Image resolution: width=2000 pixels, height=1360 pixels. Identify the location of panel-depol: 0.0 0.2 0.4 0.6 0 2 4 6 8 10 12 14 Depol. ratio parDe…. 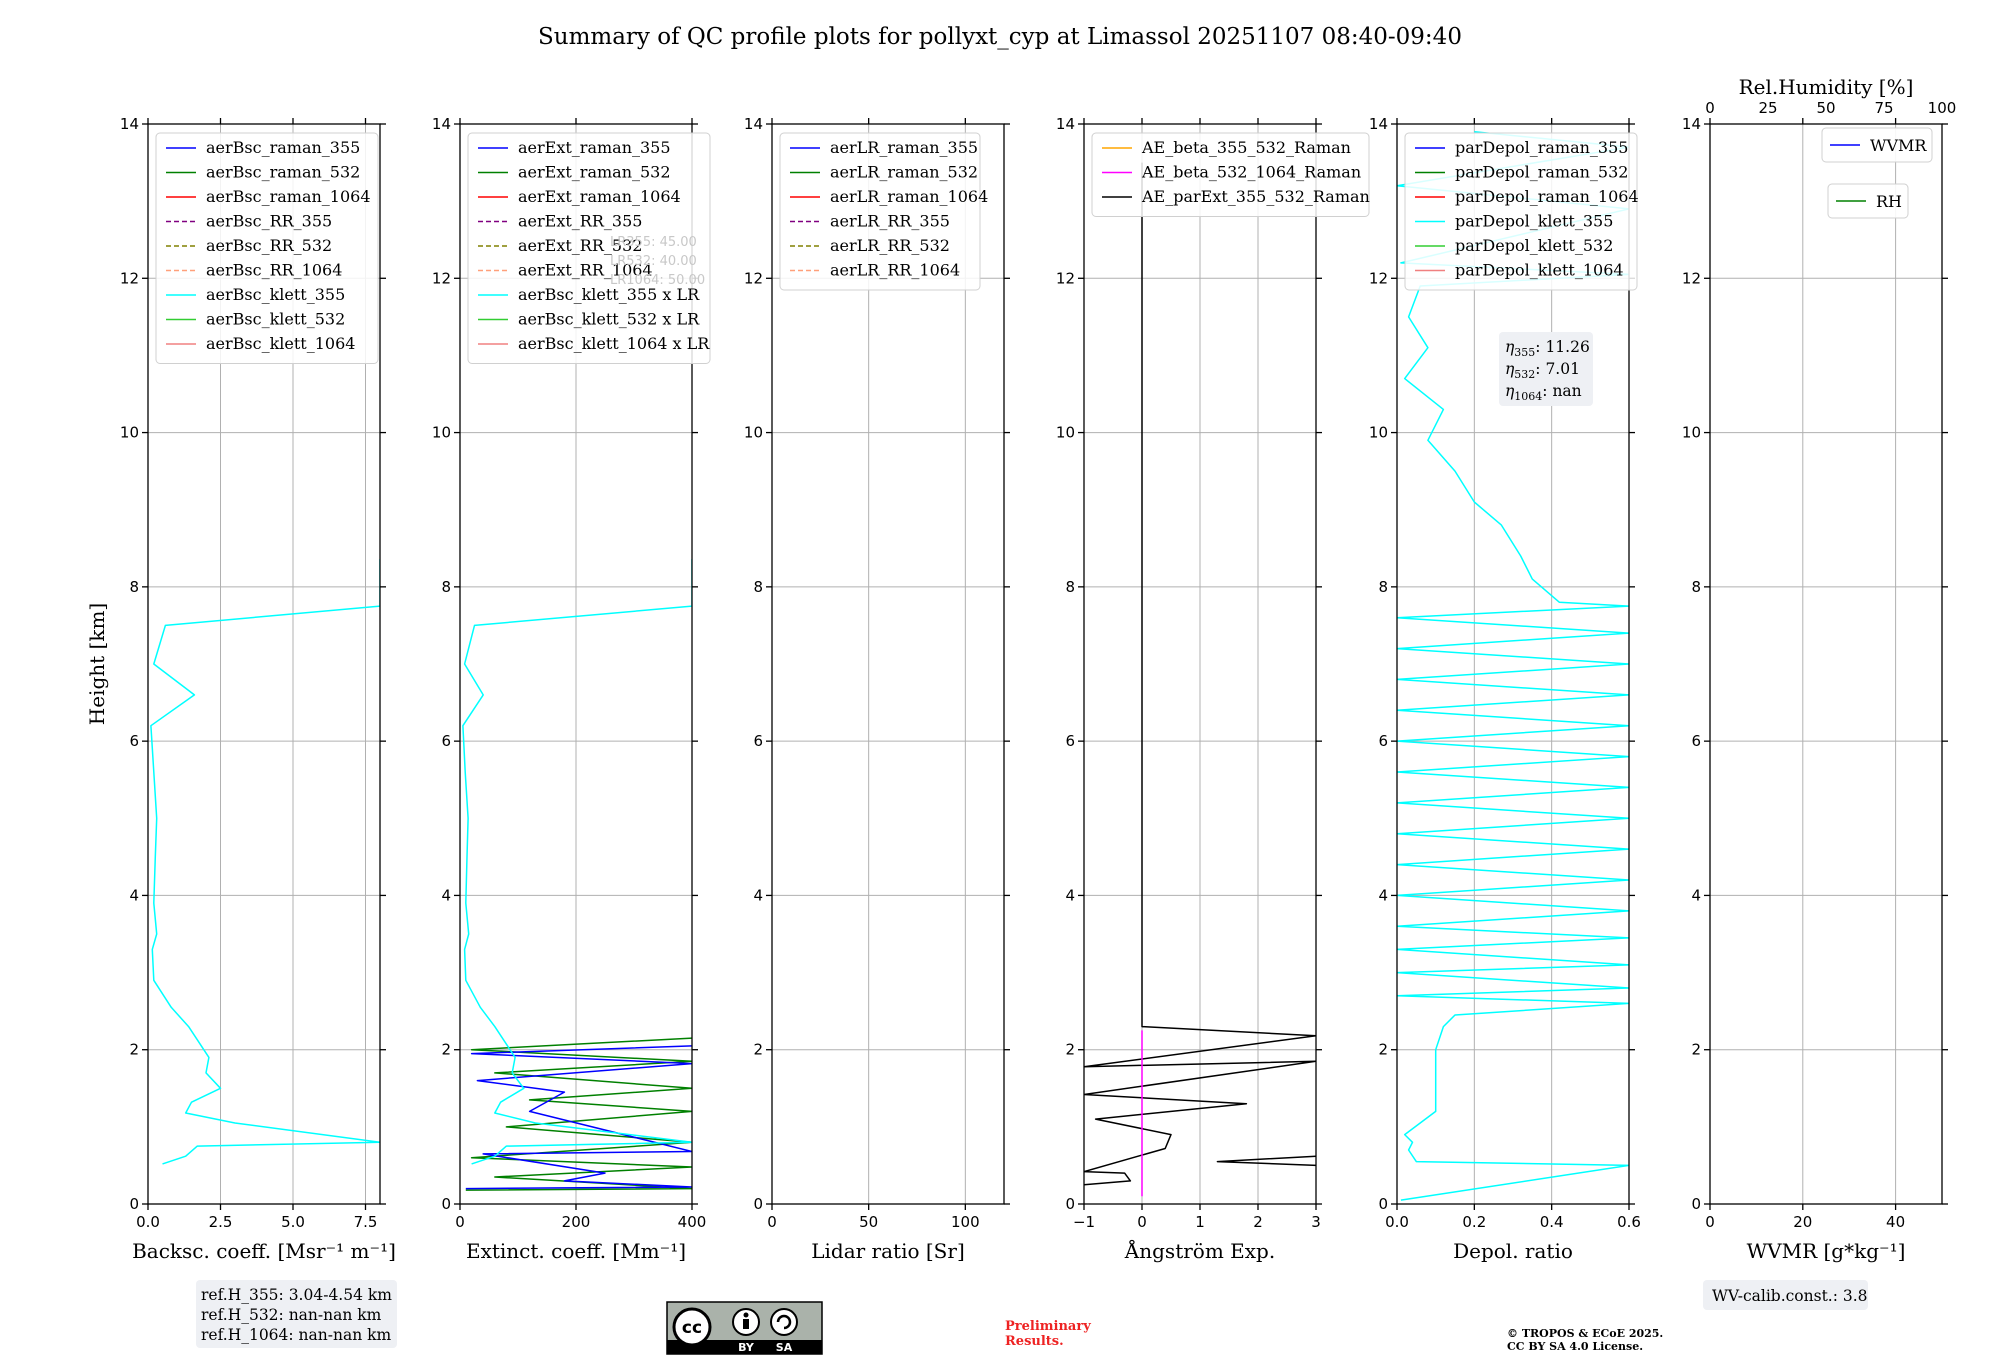
(1505, 689).